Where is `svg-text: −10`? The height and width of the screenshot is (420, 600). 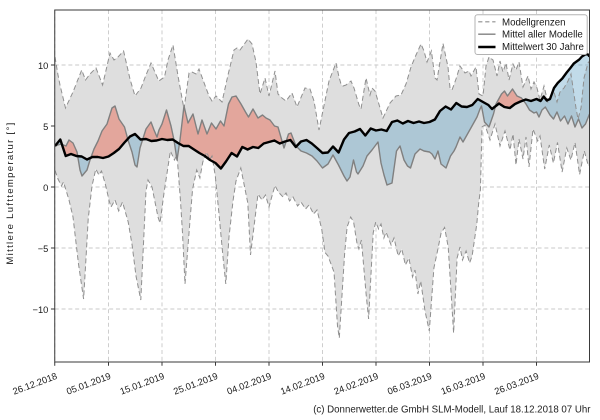 svg-text: −10 is located at coordinates (41, 310).